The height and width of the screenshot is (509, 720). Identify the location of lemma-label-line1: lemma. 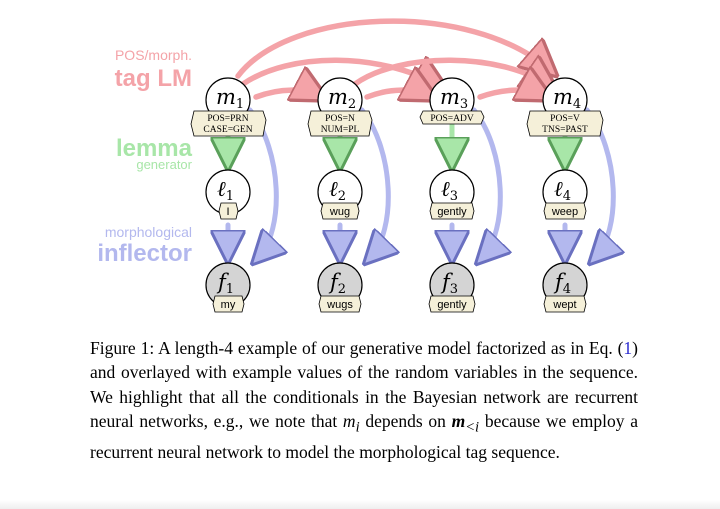
(154, 148).